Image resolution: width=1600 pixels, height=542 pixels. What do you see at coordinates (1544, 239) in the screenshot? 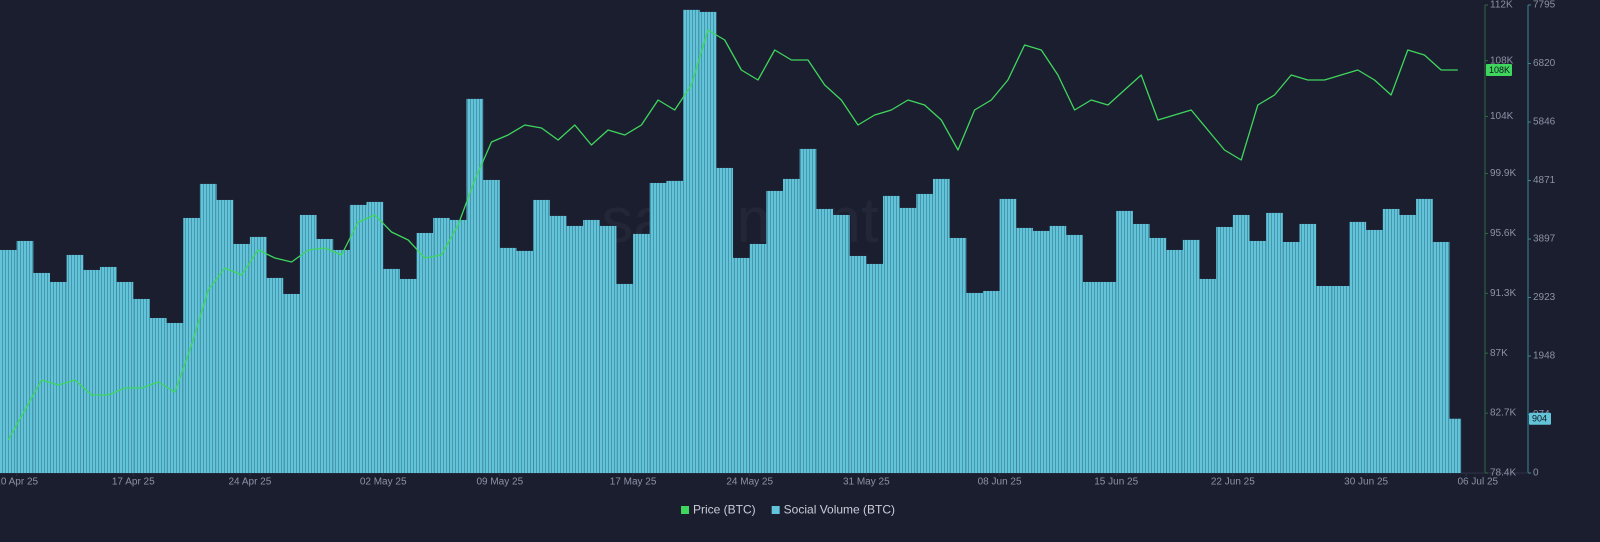
I see `y2-tick-label: 3897` at bounding box center [1544, 239].